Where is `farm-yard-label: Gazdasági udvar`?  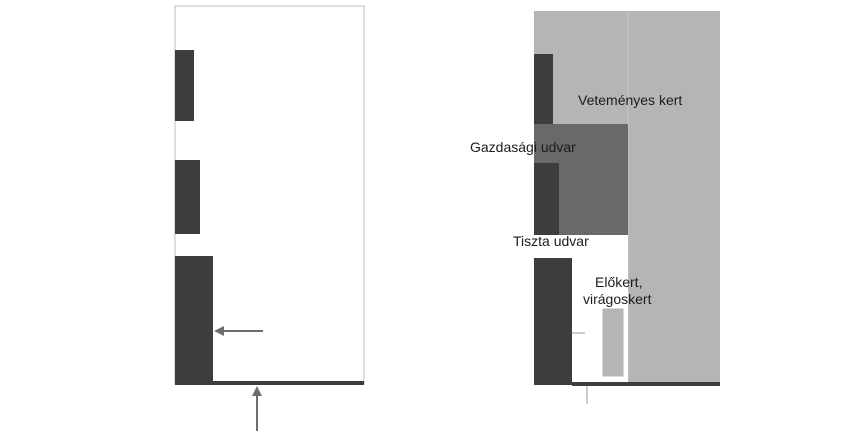
farm-yard-label: Gazdasági udvar is located at coordinates (523, 147).